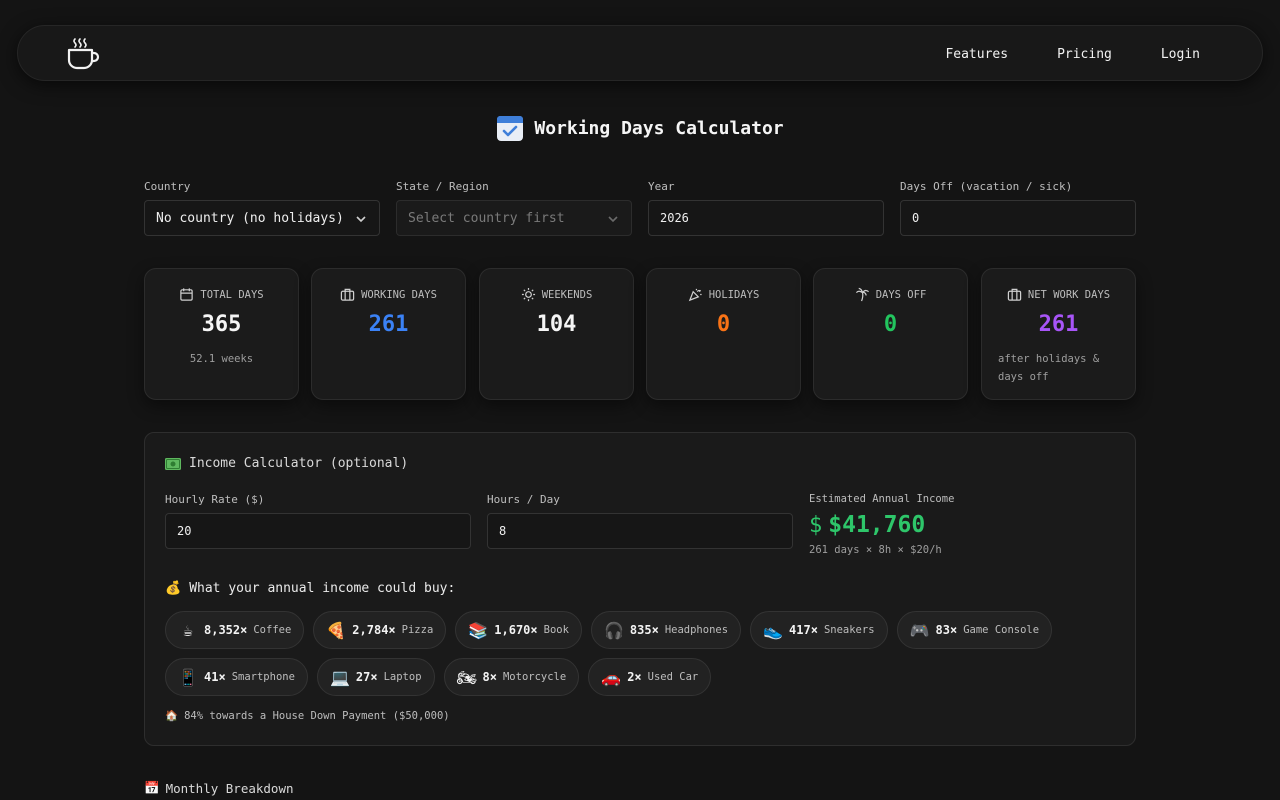  Describe the element at coordinates (226, 630) in the screenshot. I see `item-count: 8,352×` at that location.